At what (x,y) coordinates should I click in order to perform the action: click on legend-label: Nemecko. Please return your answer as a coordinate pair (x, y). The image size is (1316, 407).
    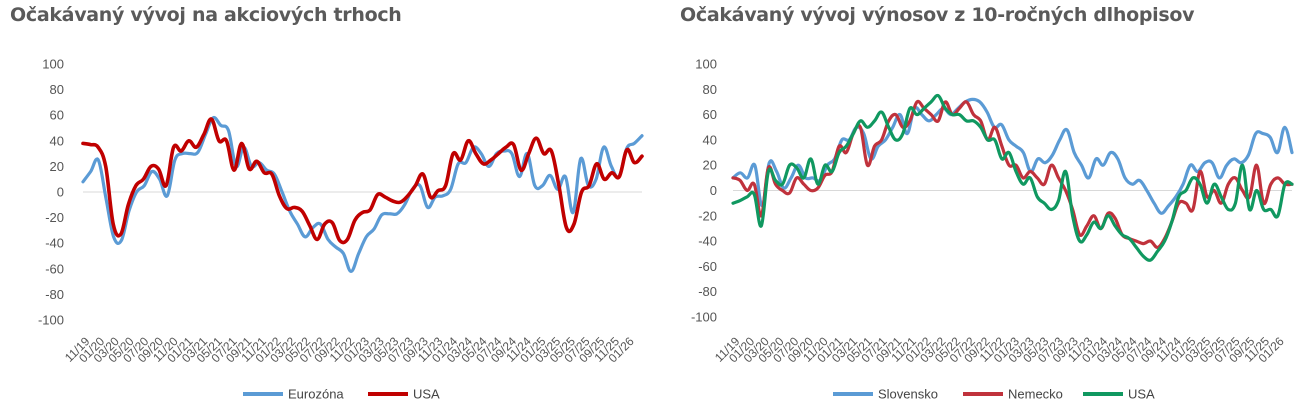
    Looking at the image, I should click on (1035, 394).